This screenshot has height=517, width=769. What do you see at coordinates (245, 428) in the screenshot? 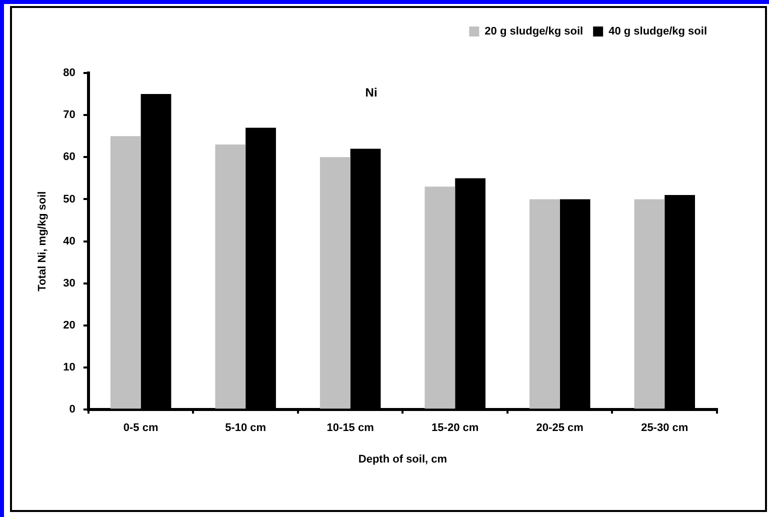
I see `x-tick-label: 5-10 cm` at bounding box center [245, 428].